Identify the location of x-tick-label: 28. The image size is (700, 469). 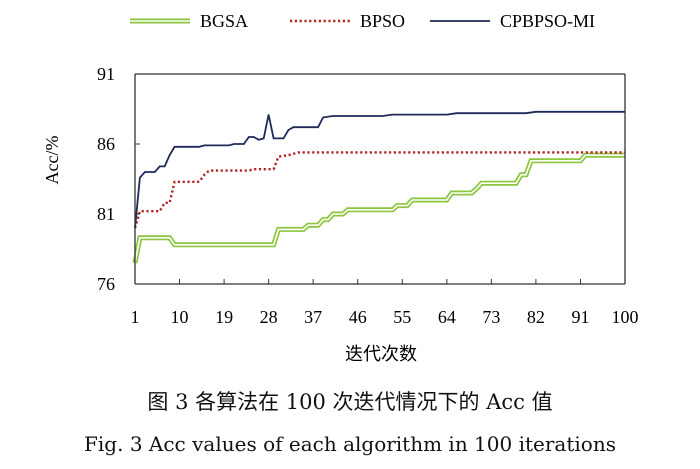
(269, 317).